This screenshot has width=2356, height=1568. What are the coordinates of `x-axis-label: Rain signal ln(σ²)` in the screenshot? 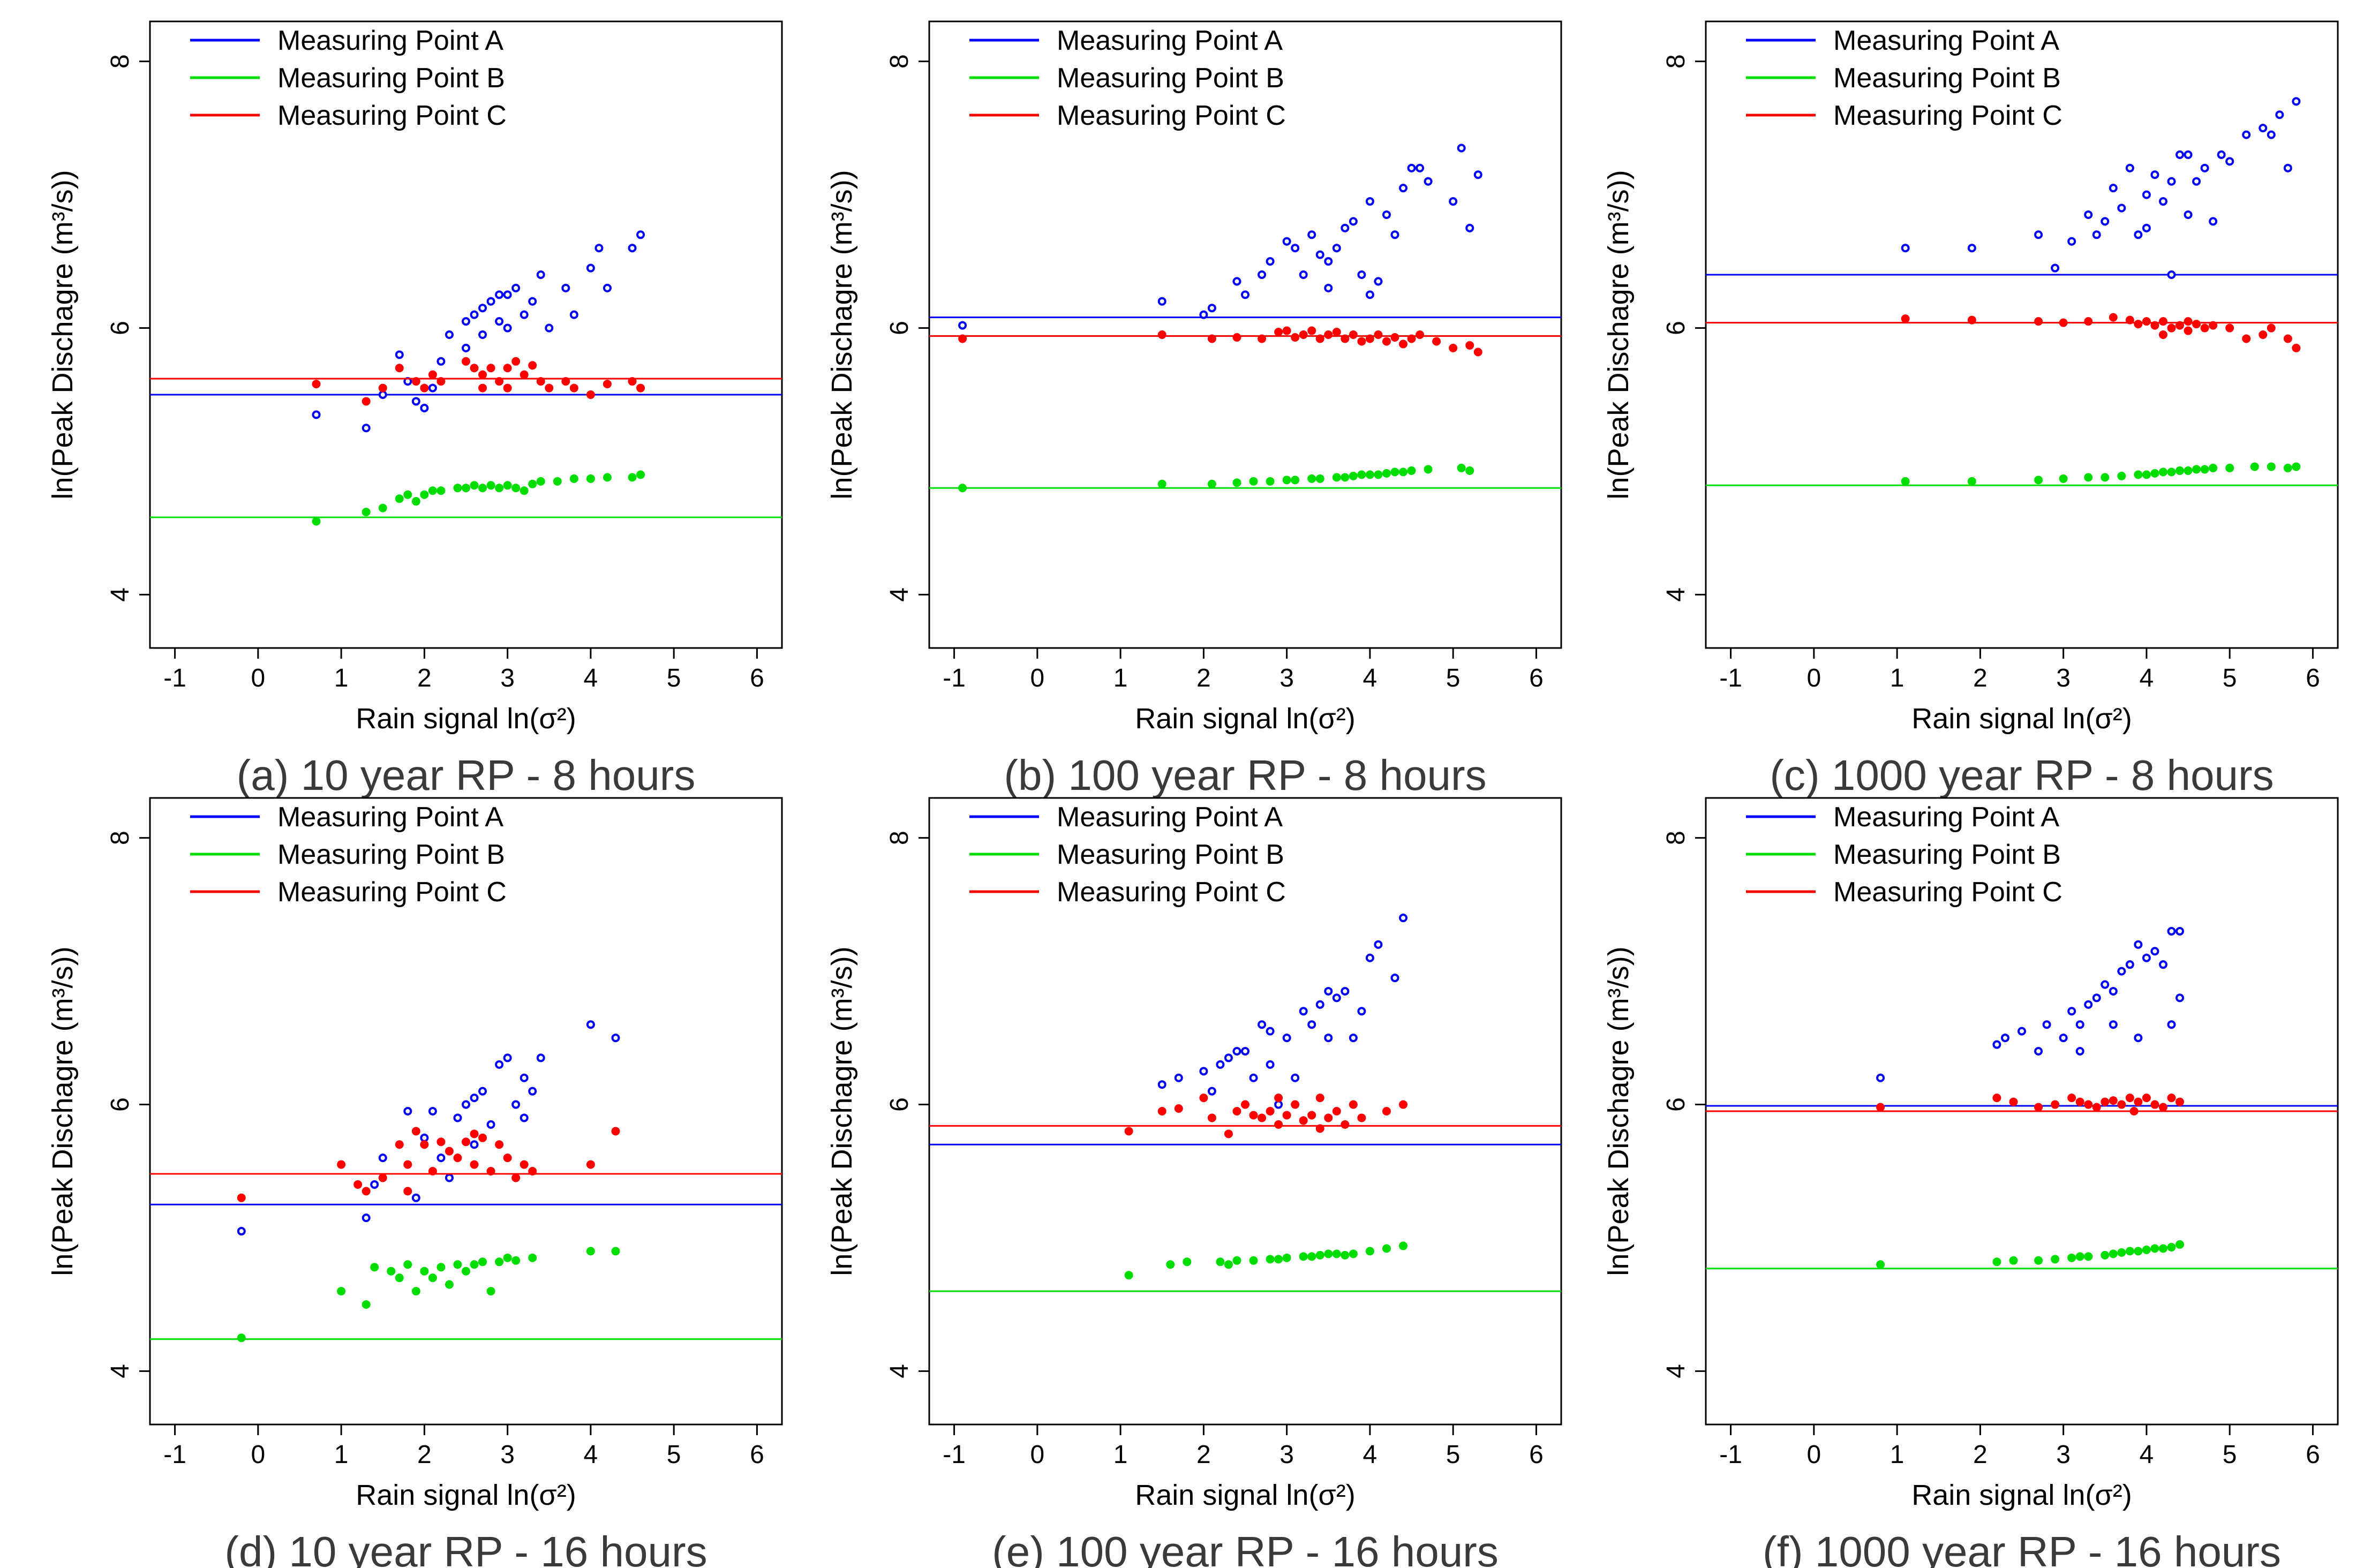 It's located at (2021, 1495).